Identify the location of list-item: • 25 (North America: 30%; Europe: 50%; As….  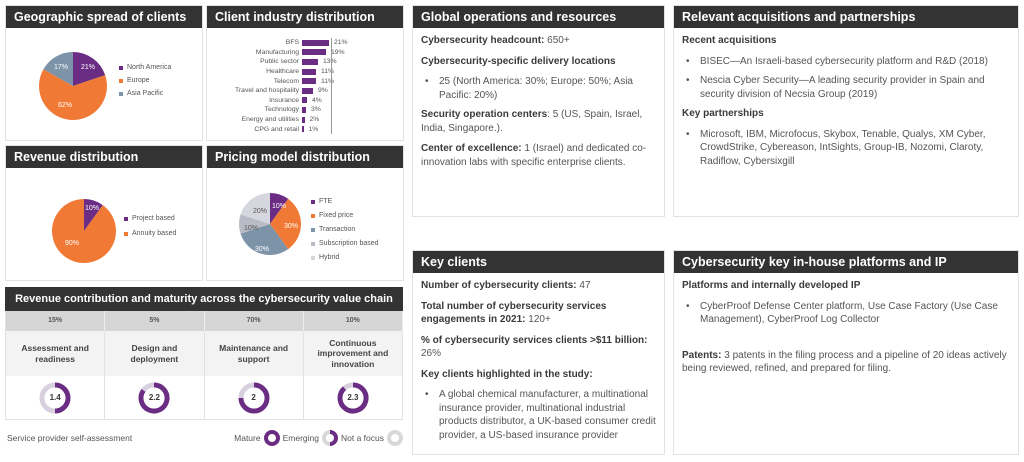
(529, 88).